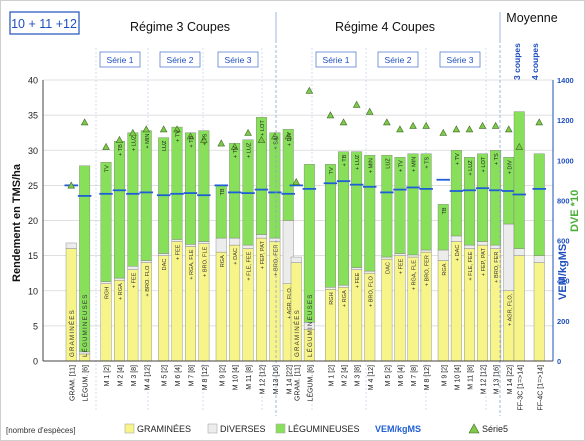  Describe the element at coordinates (33, 256) in the screenshot. I see `y-tick-label: 15` at that location.